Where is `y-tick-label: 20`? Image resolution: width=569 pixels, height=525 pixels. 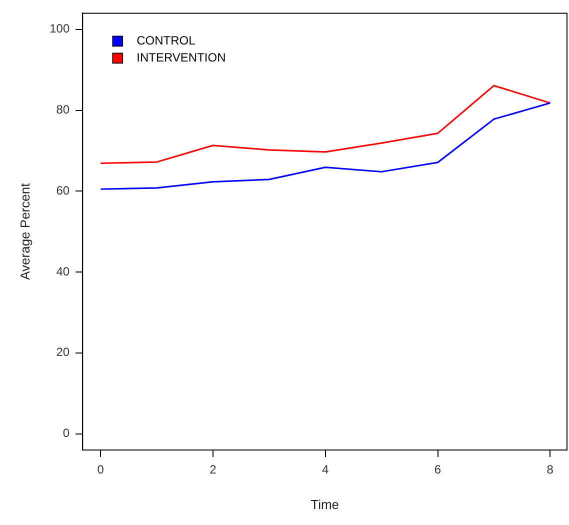
y-tick-label: 20 is located at coordinates (63, 352).